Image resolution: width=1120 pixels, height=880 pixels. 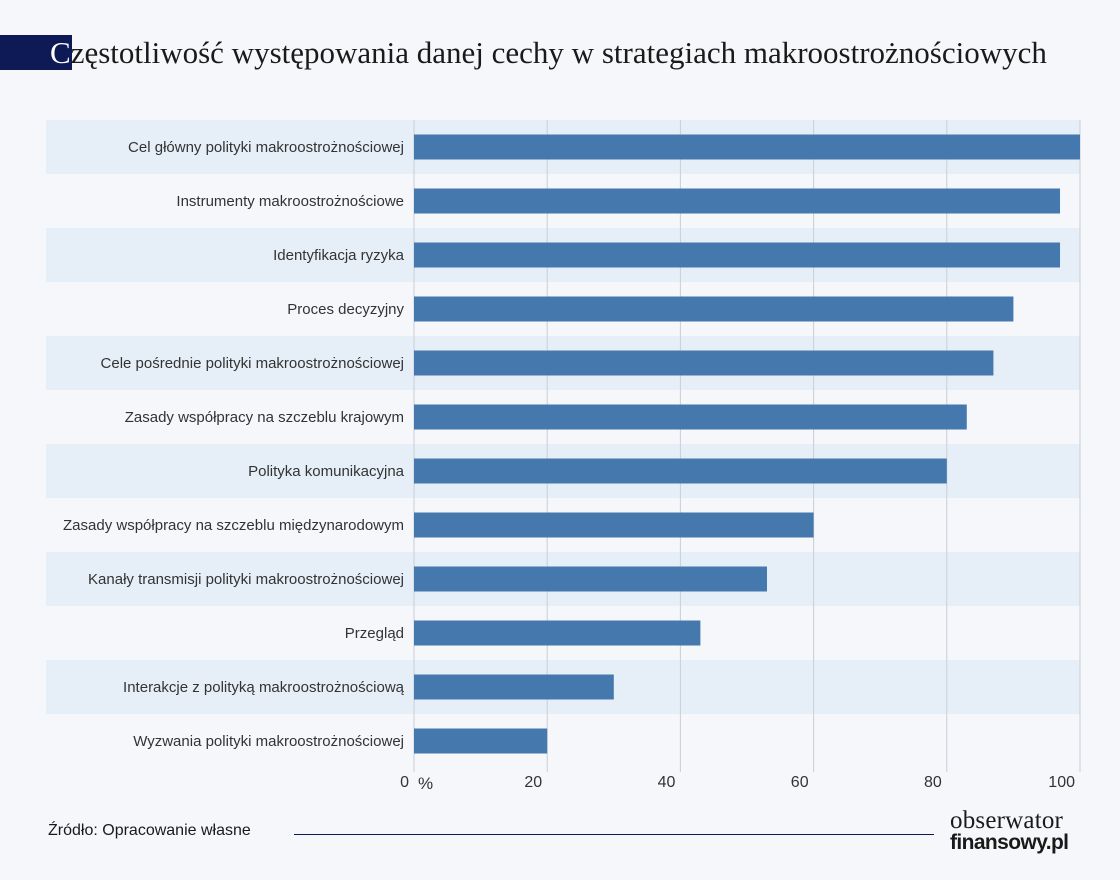 I want to click on category-label: Zasady współpracy na szczeblu krajowym, so click(x=264, y=417).